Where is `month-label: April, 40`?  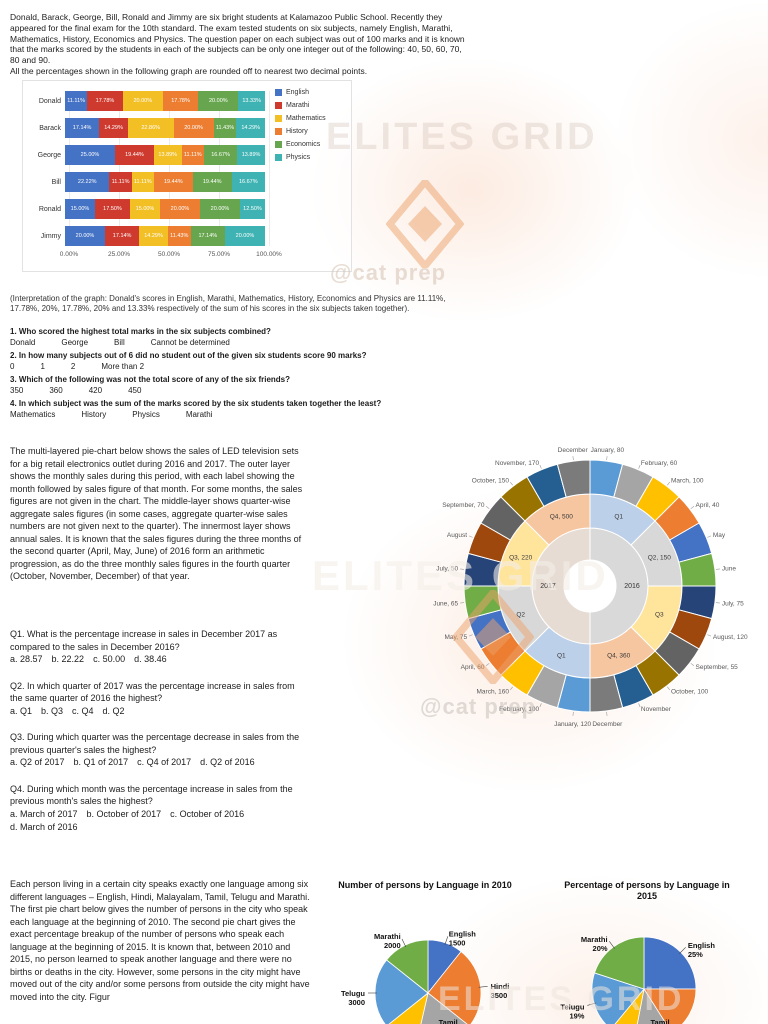
month-label: April, 40 is located at coordinates (708, 505).